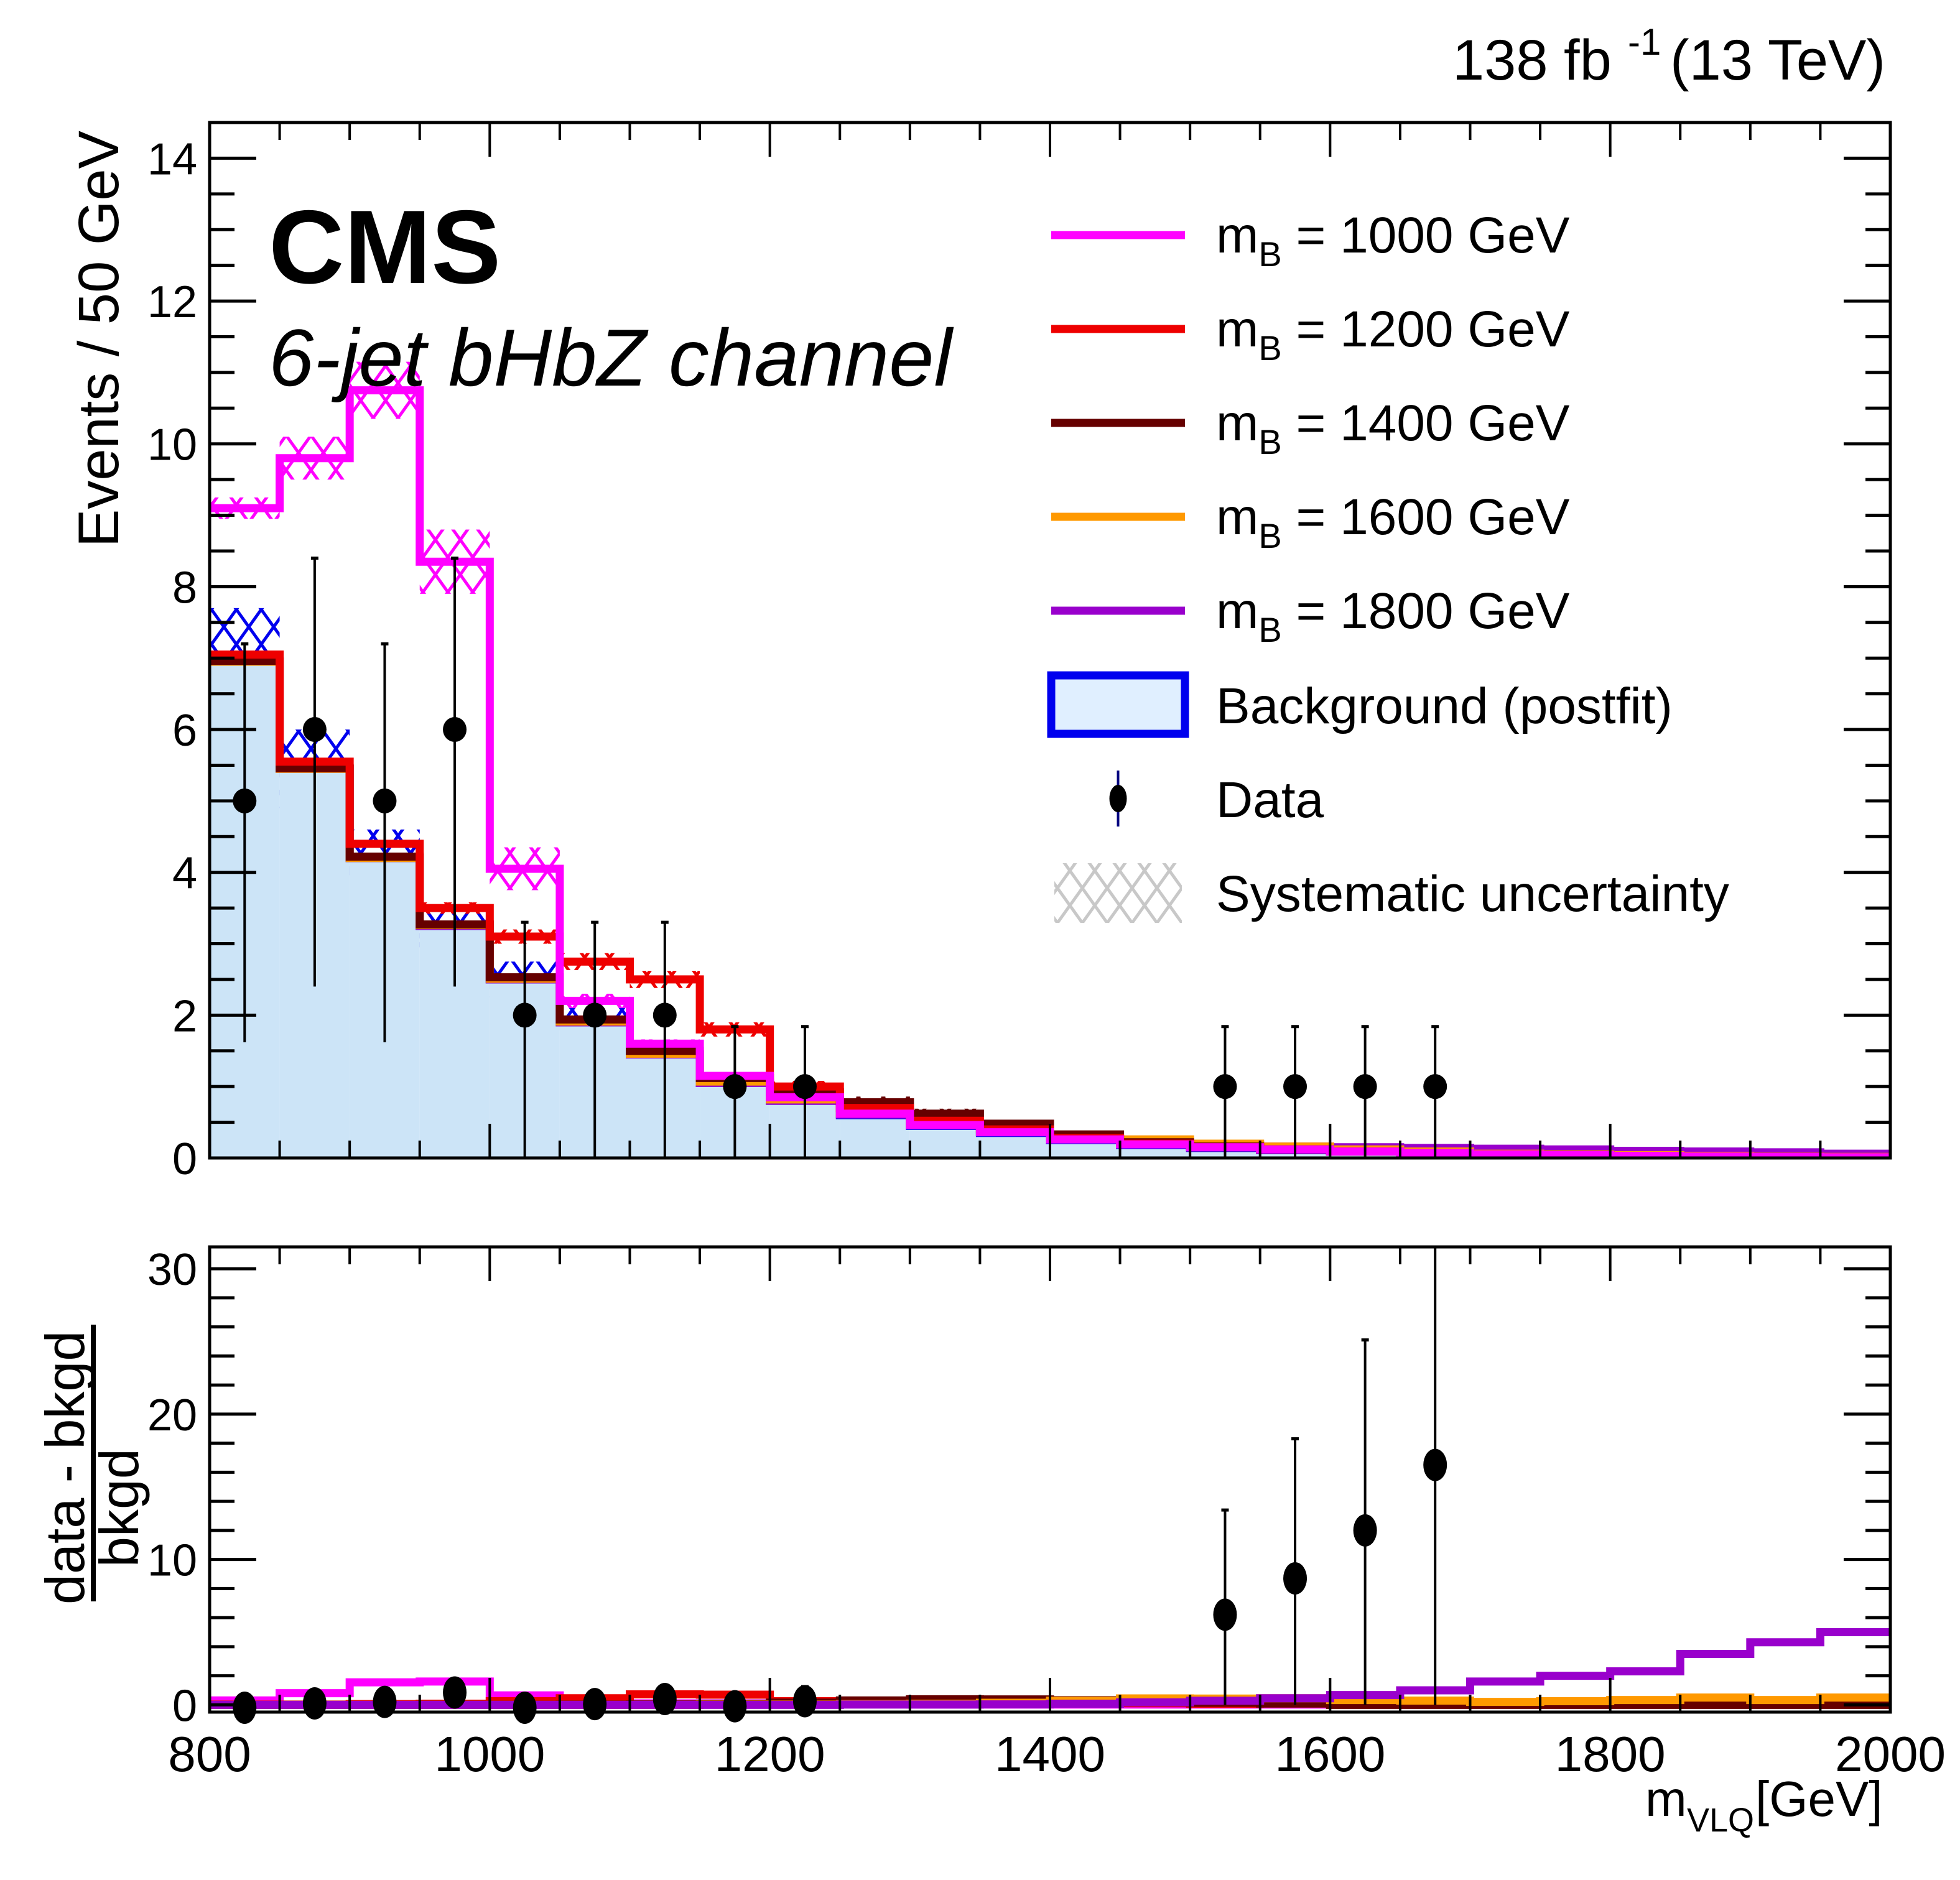 This screenshot has width=1960, height=1880. Describe the element at coordinates (1819, 1799) in the screenshot. I see `x-axis-label-unit: [GeV]` at that location.